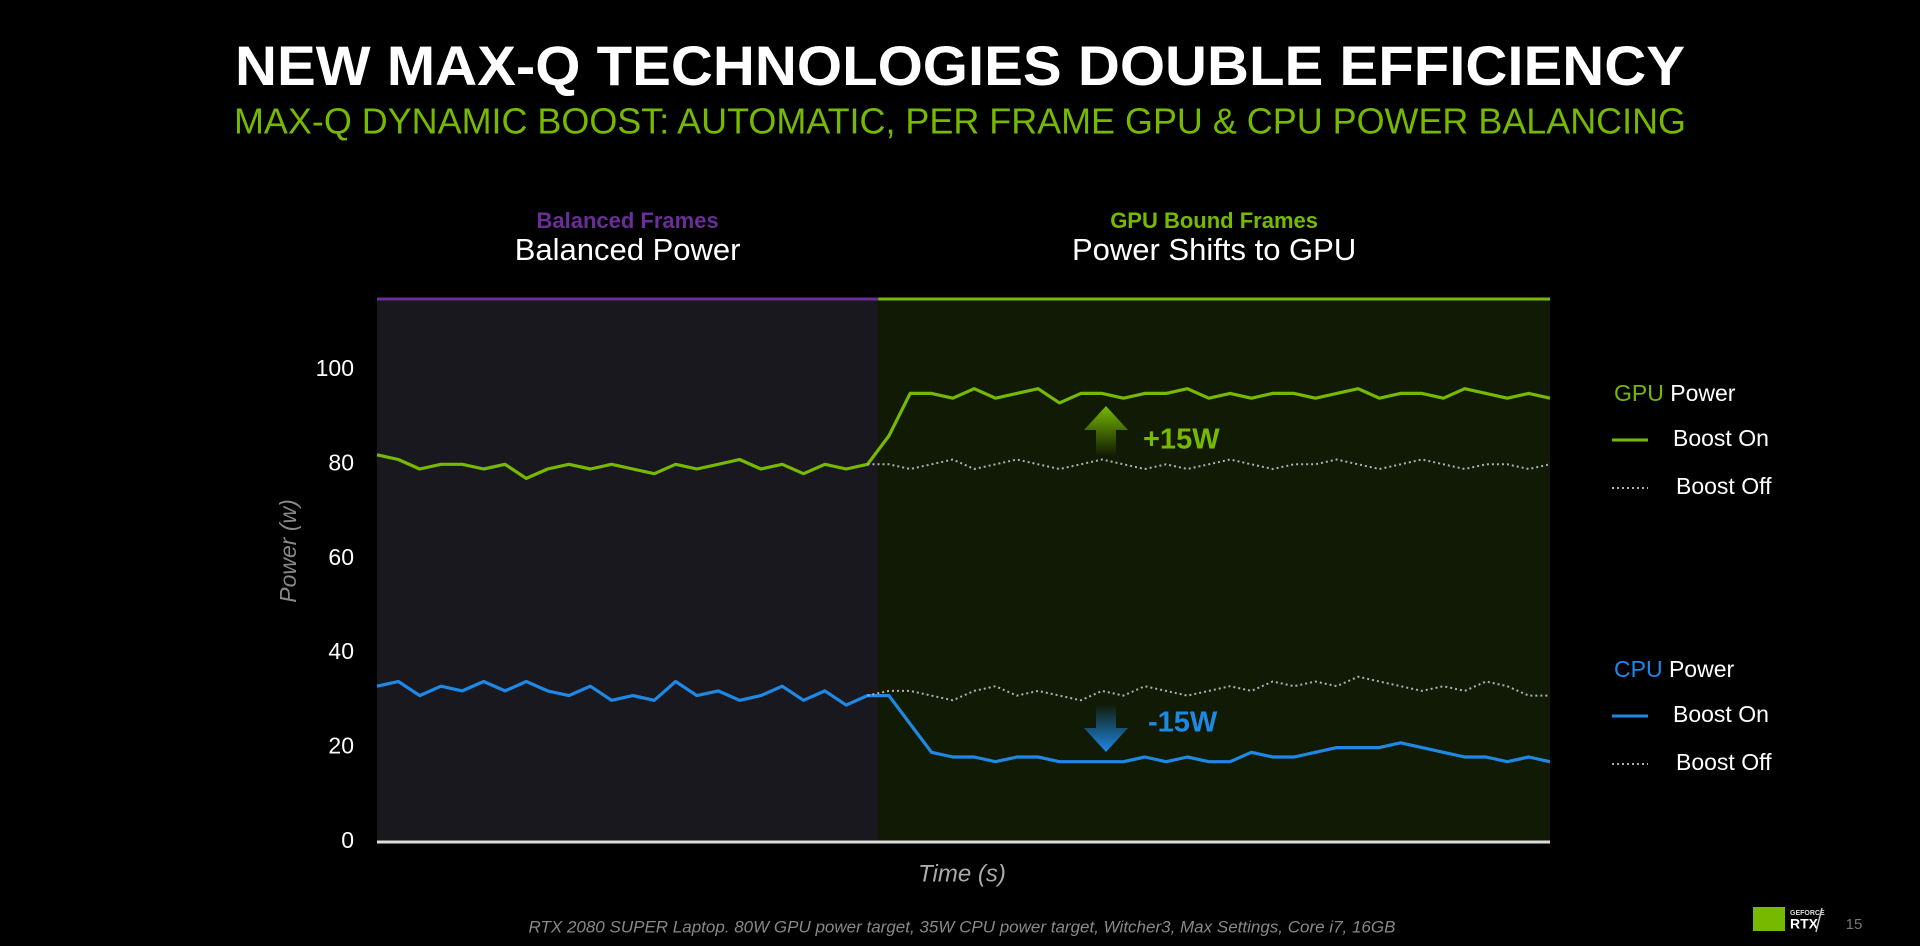 The height and width of the screenshot is (946, 1920). Describe the element at coordinates (1807, 913) in the screenshot. I see `logo-brand: GEFORCE` at that location.